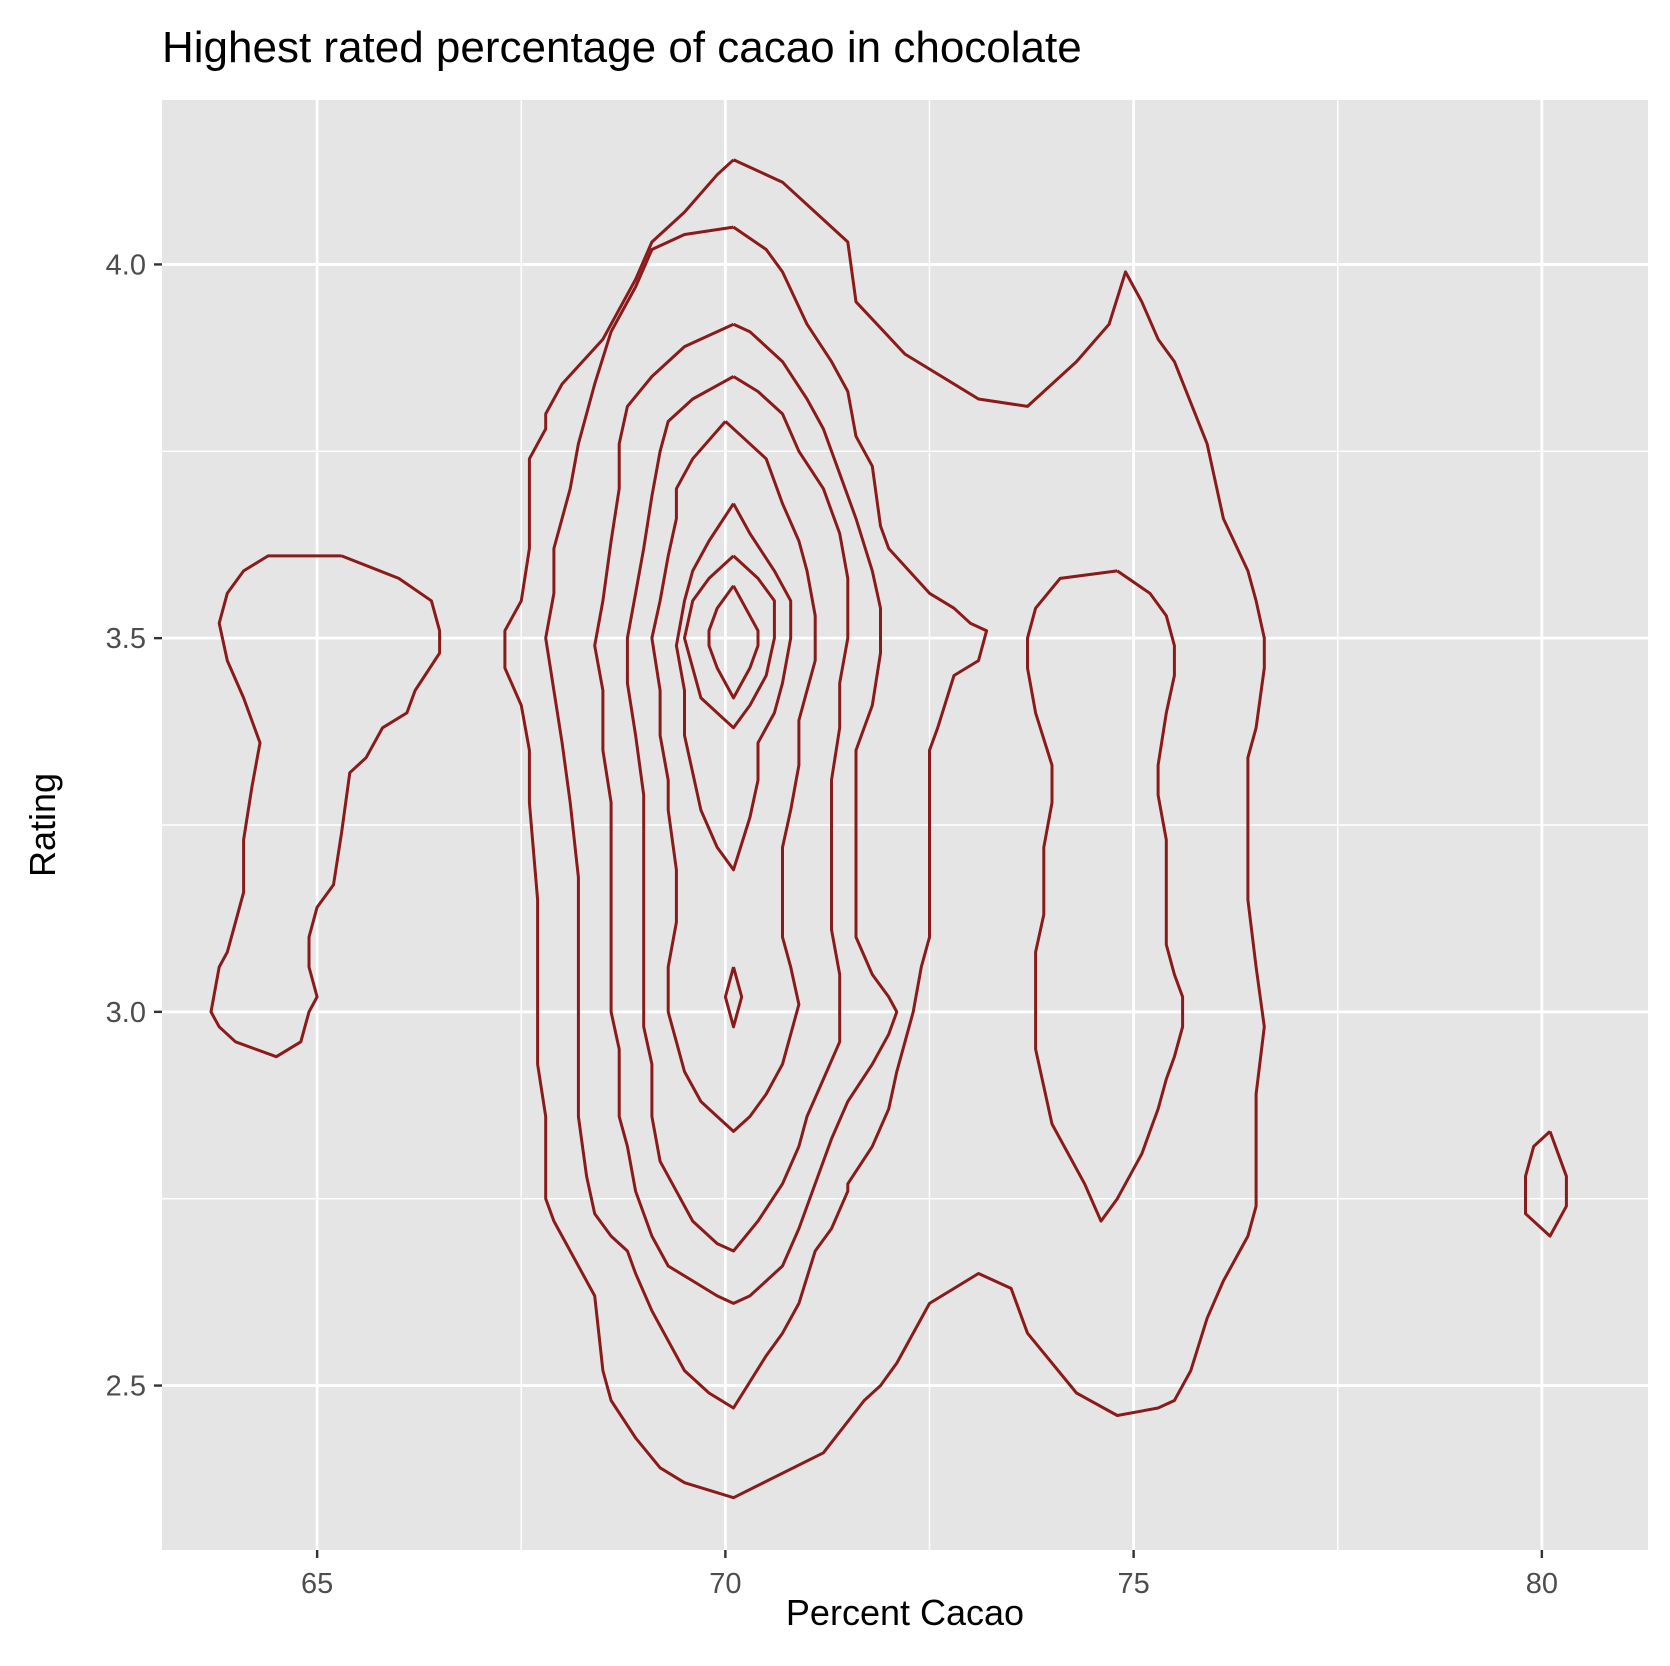  I want to click on y-tick-label: 3.0, so click(126, 1013).